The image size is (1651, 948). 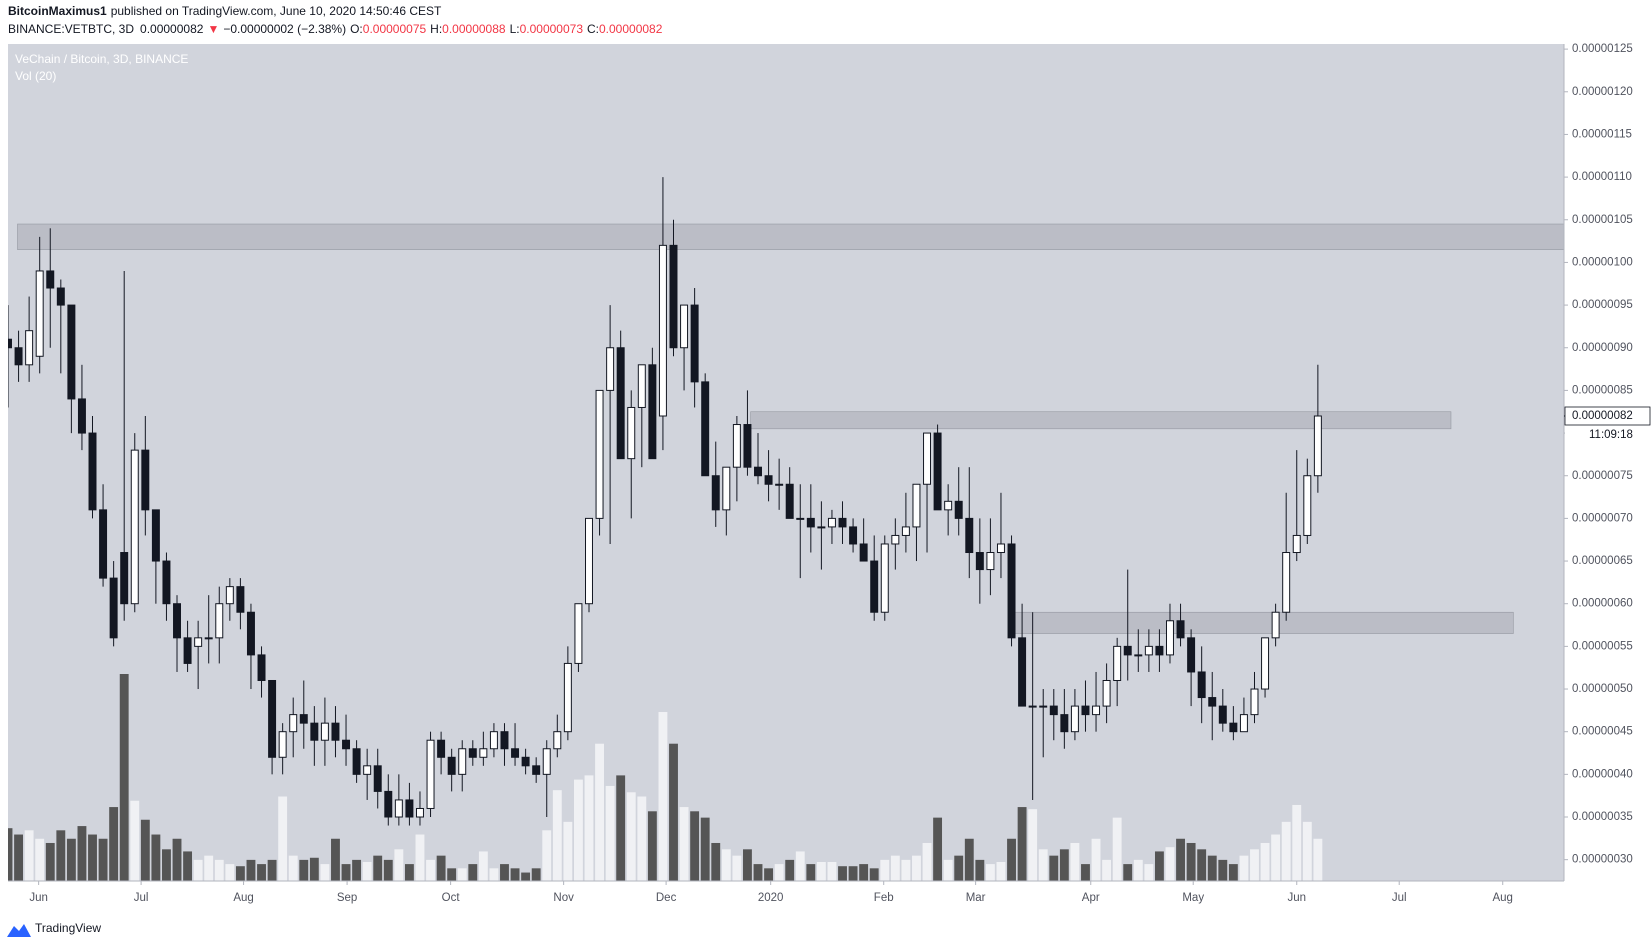 I want to click on y-tick-label: 0.00000060, so click(x=1602, y=604).